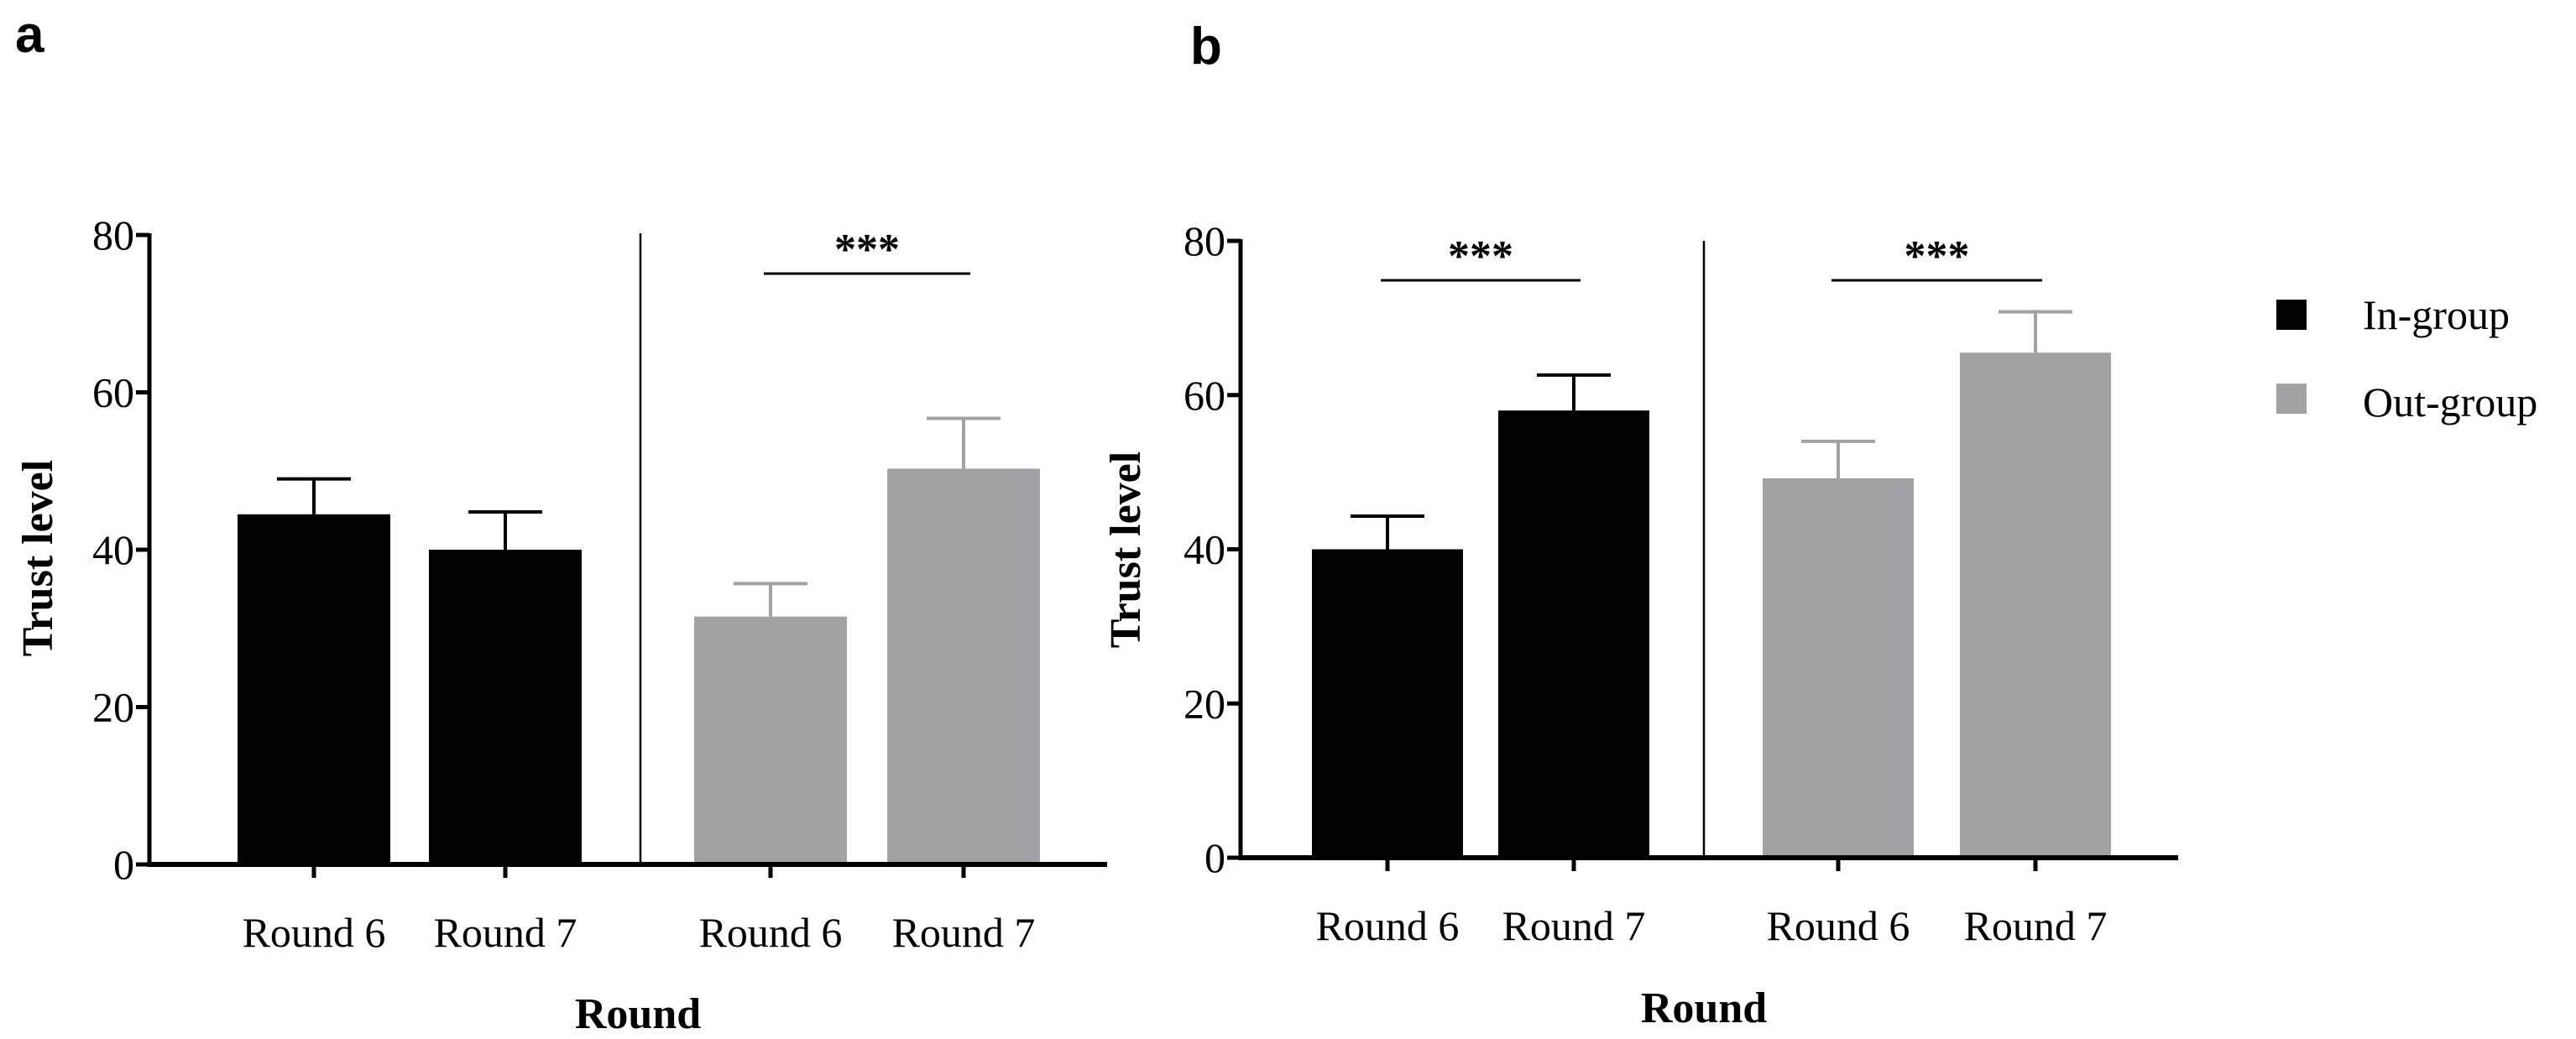 The height and width of the screenshot is (1039, 2576). I want to click on legend: In-group Out-group, so click(2406, 358).